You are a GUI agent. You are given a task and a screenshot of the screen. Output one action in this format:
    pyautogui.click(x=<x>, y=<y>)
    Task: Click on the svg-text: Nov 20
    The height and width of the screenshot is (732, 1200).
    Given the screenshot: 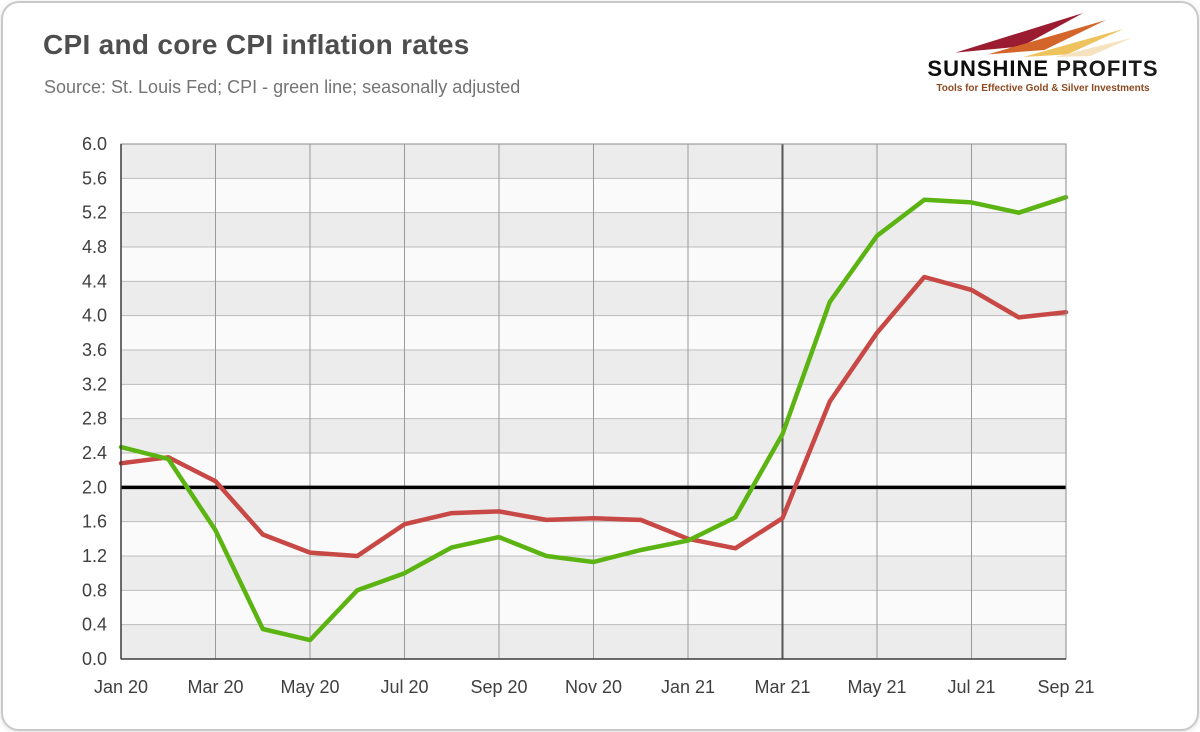 What is the action you would take?
    pyautogui.click(x=593, y=687)
    